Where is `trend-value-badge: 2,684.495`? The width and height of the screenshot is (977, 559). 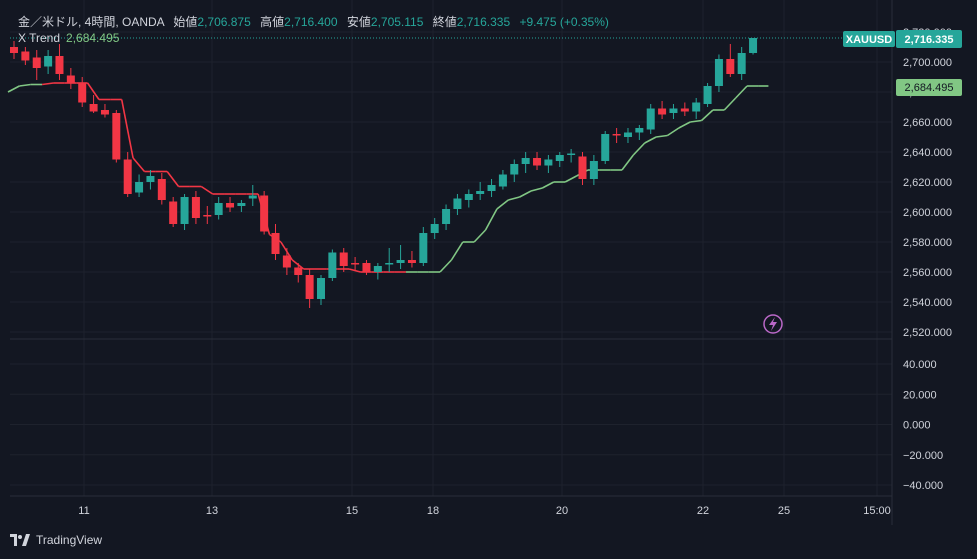
trend-value-badge: 2,684.495 is located at coordinates (929, 87).